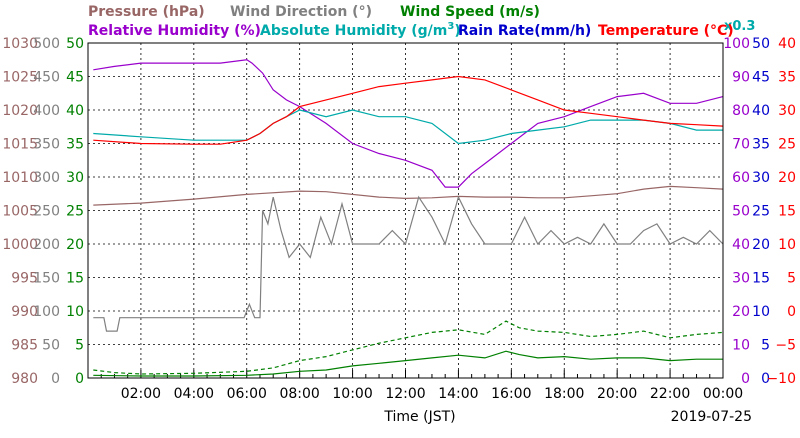 The width and height of the screenshot is (800, 438). Describe the element at coordinates (75, 111) in the screenshot. I see `y-tick-label-wind_speed: 40` at that location.